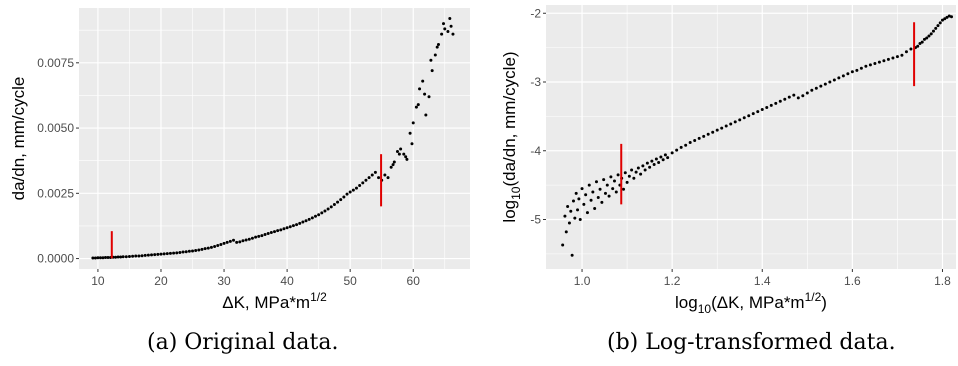  I want to click on chart-a-x-tick-label: 10, so click(98, 281).